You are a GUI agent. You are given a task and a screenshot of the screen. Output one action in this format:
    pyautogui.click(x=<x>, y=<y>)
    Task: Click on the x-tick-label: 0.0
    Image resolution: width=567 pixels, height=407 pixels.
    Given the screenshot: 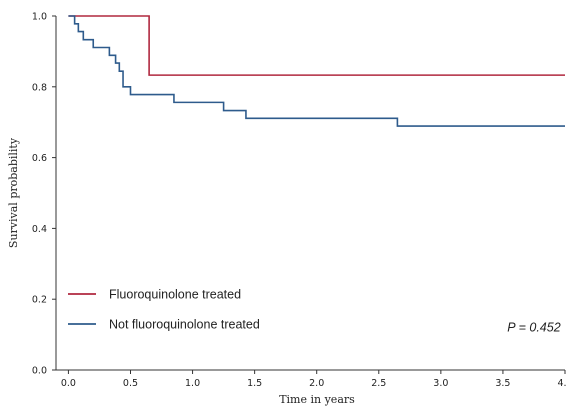 What is the action you would take?
    pyautogui.click(x=68, y=383)
    